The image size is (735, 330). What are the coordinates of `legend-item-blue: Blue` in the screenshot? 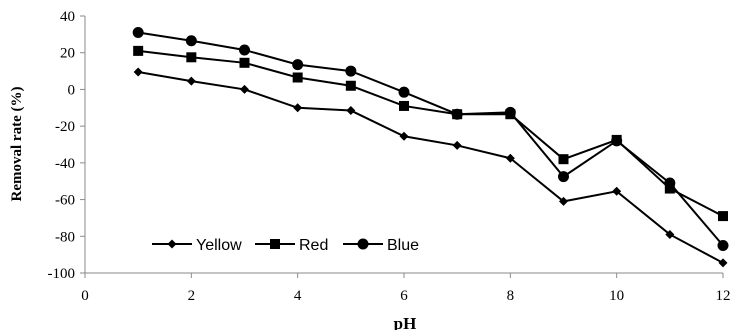 It's located at (381, 245).